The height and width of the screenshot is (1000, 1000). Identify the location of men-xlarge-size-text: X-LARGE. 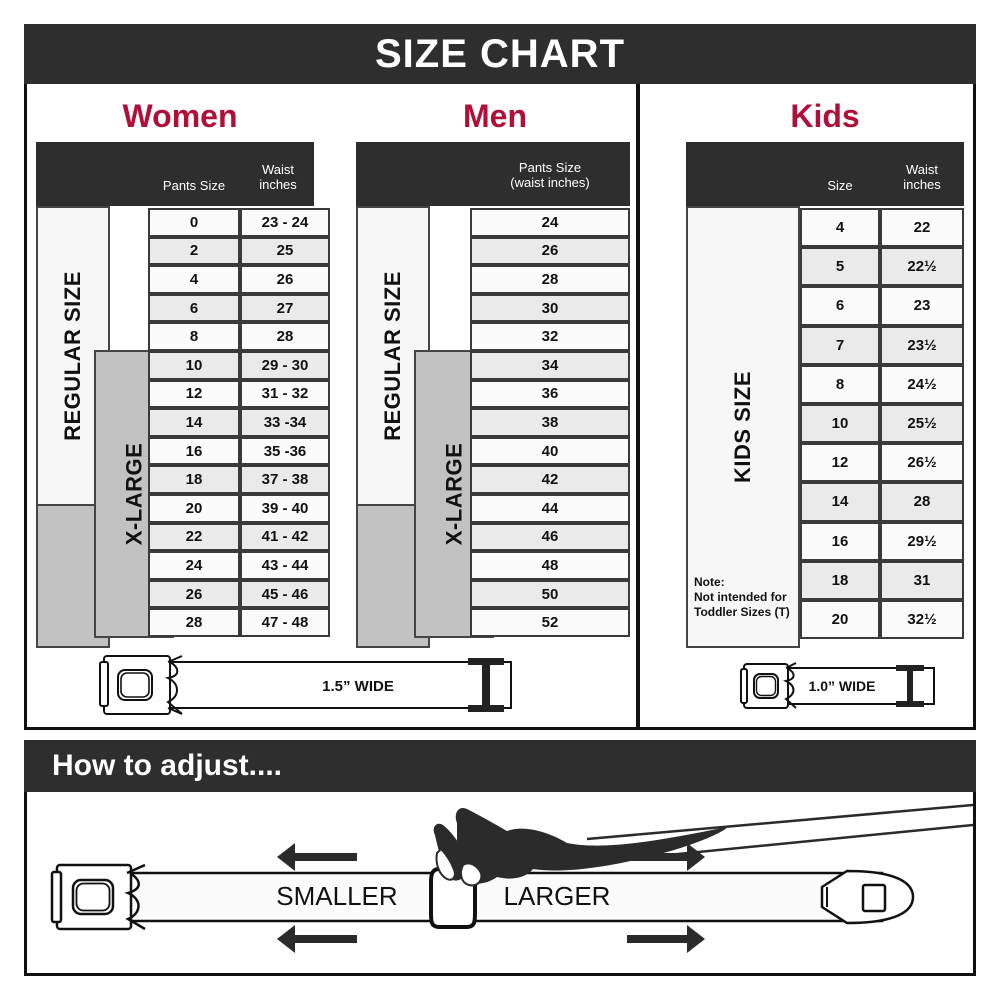
(453, 494).